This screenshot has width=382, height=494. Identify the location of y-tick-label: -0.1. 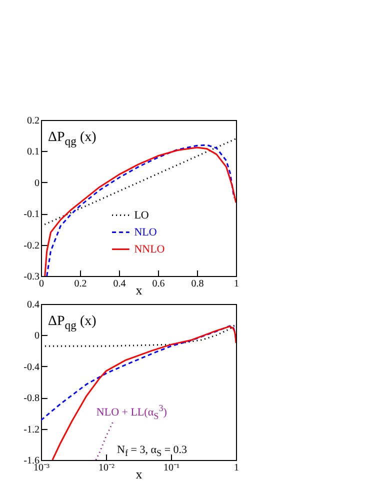
(32, 214).